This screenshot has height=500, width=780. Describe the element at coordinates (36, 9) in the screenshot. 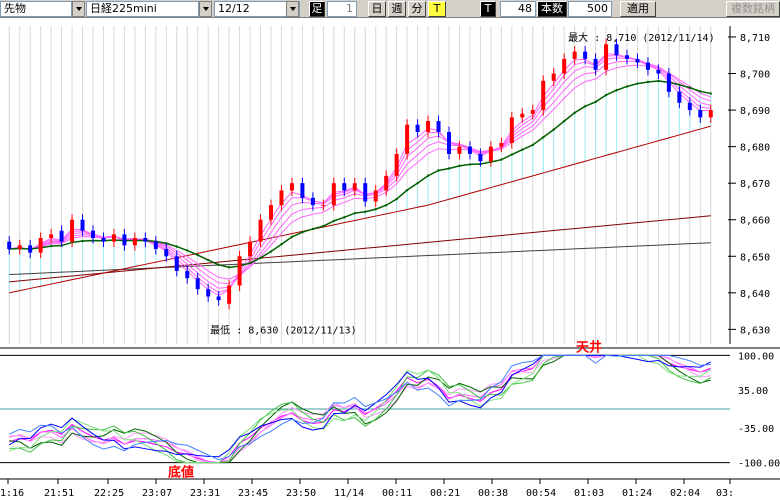

I see `type-select: 先物` at that location.